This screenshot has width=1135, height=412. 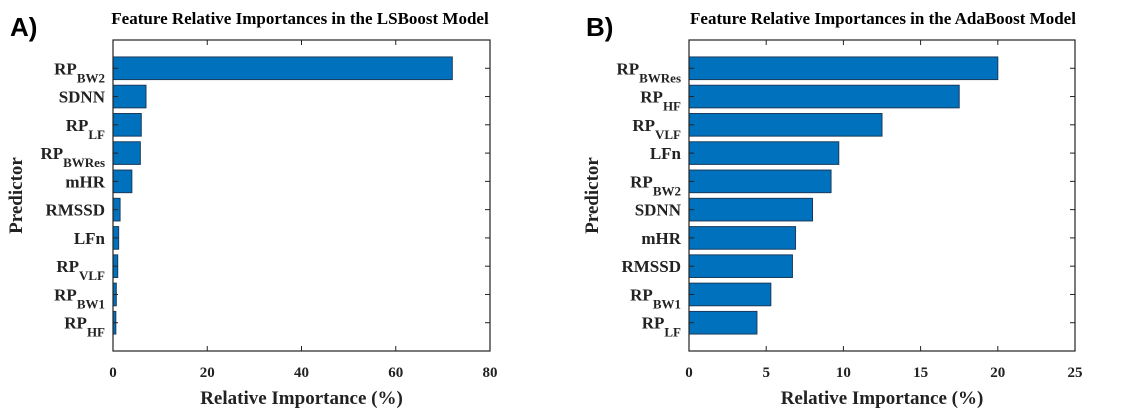 What do you see at coordinates (599, 27) in the screenshot?
I see `panel-label: B)` at bounding box center [599, 27].